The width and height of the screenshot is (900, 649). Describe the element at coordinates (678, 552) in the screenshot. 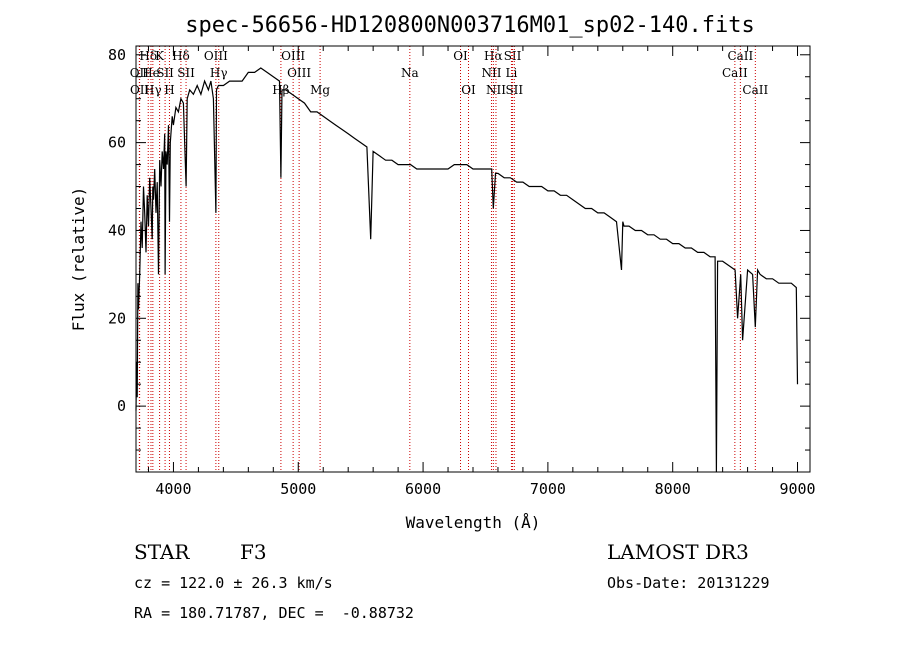

I see `survey-name: LAMOST DR3` at that location.